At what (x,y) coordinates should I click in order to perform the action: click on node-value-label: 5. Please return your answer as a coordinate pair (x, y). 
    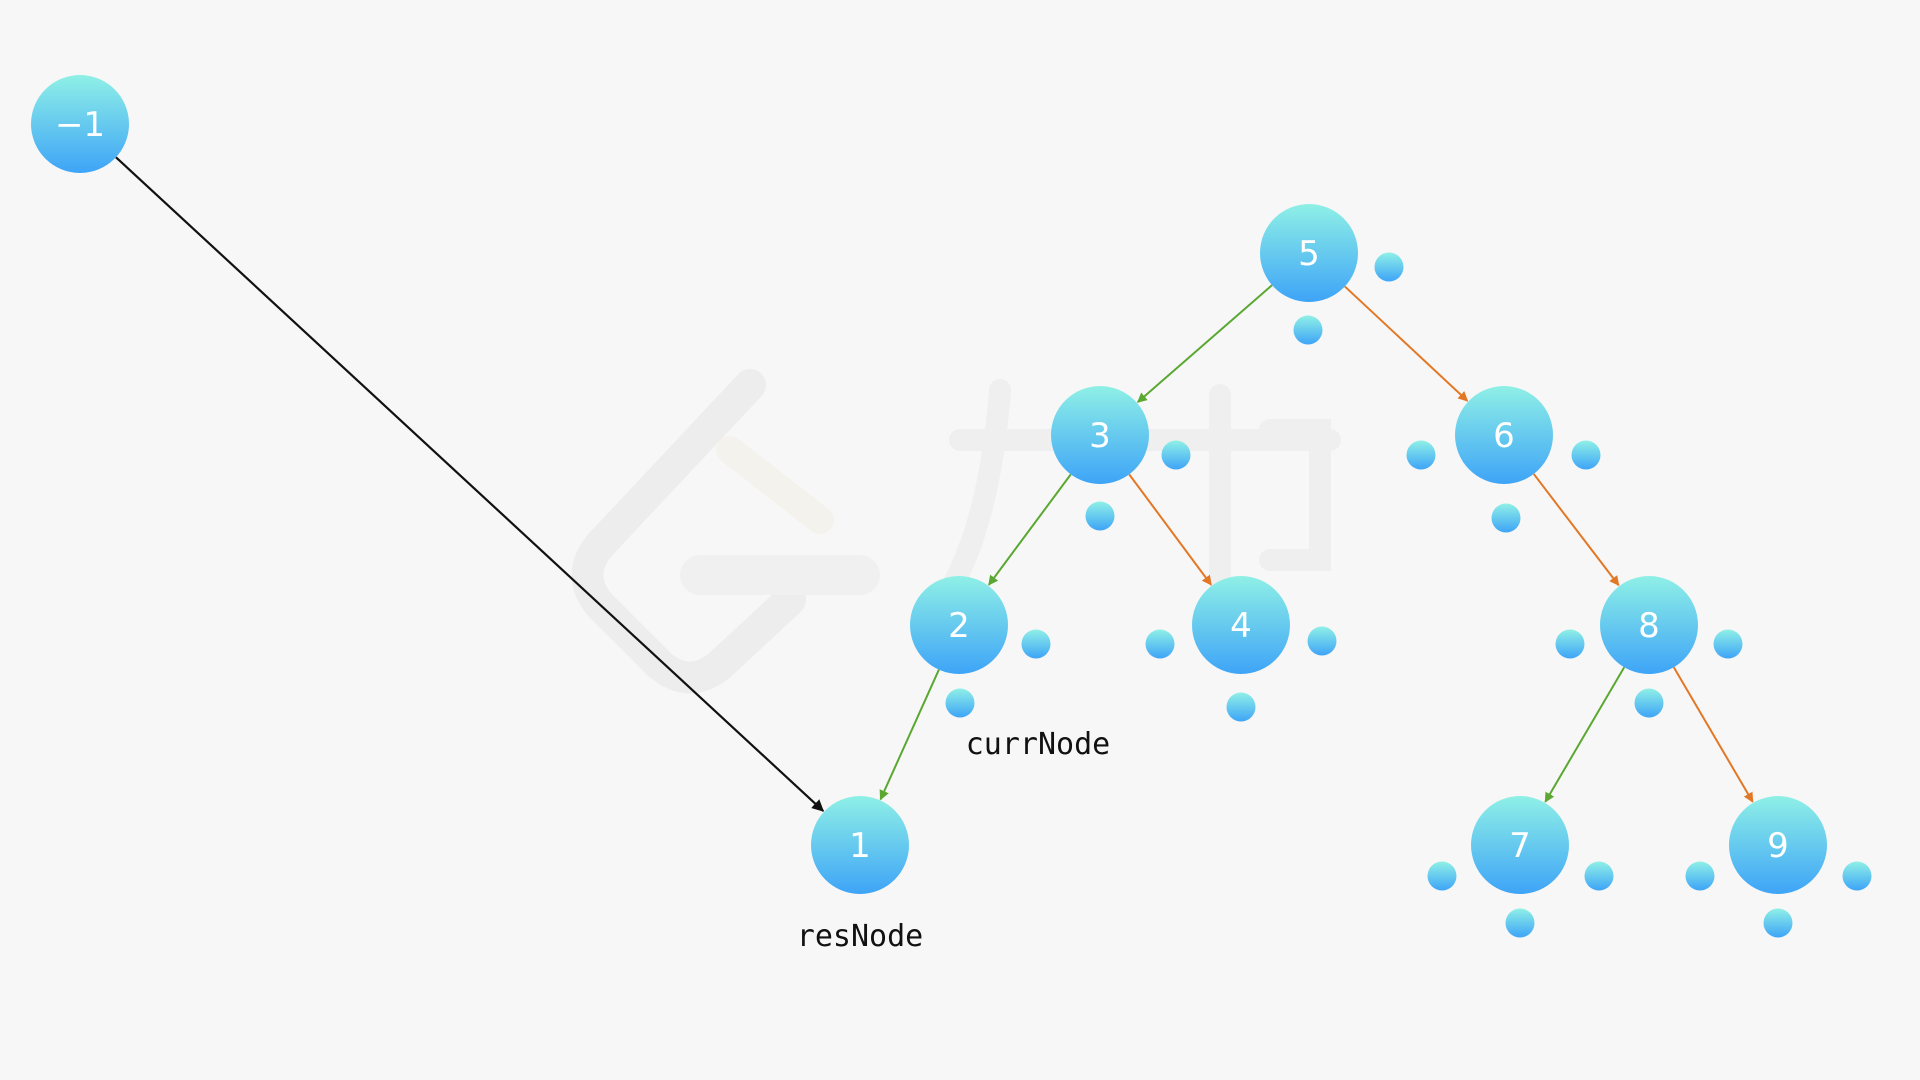
    Looking at the image, I should click on (1309, 254).